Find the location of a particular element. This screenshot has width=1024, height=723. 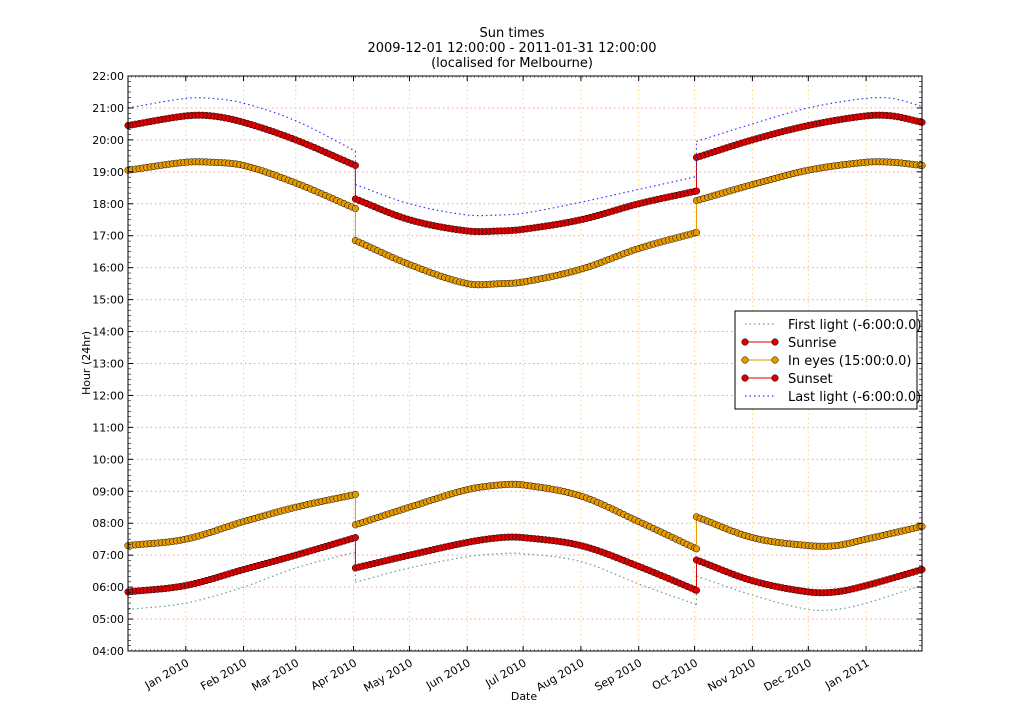

x-tick-label: Jul 2010 is located at coordinates (506, 673).